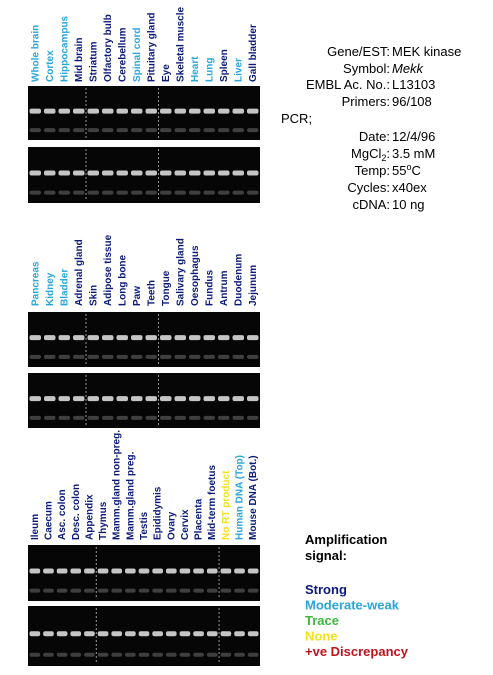 The image size is (493, 675). I want to click on info-label: Temp:, so click(372, 170).